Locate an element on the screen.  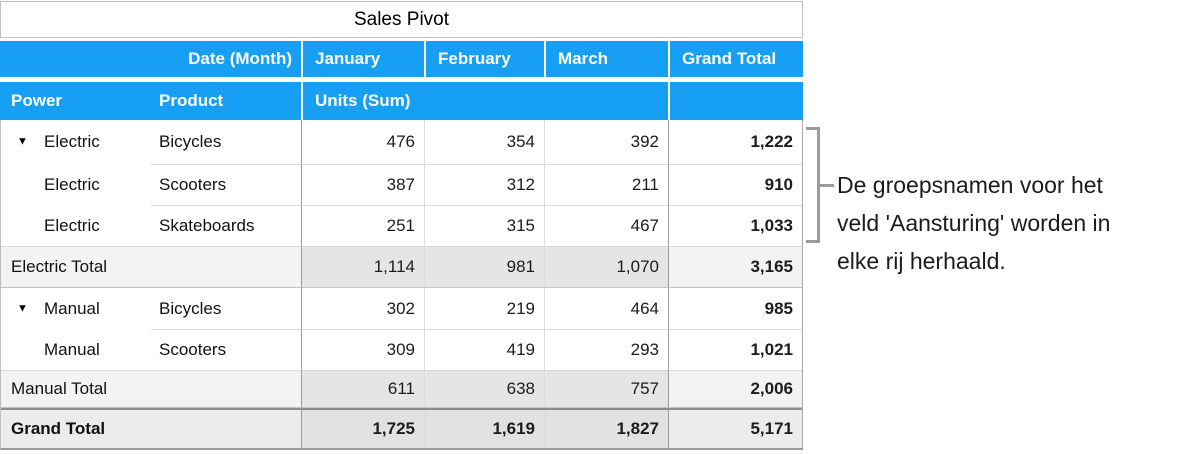
subtotal-label-cell: Manual Total is located at coordinates (151, 389).